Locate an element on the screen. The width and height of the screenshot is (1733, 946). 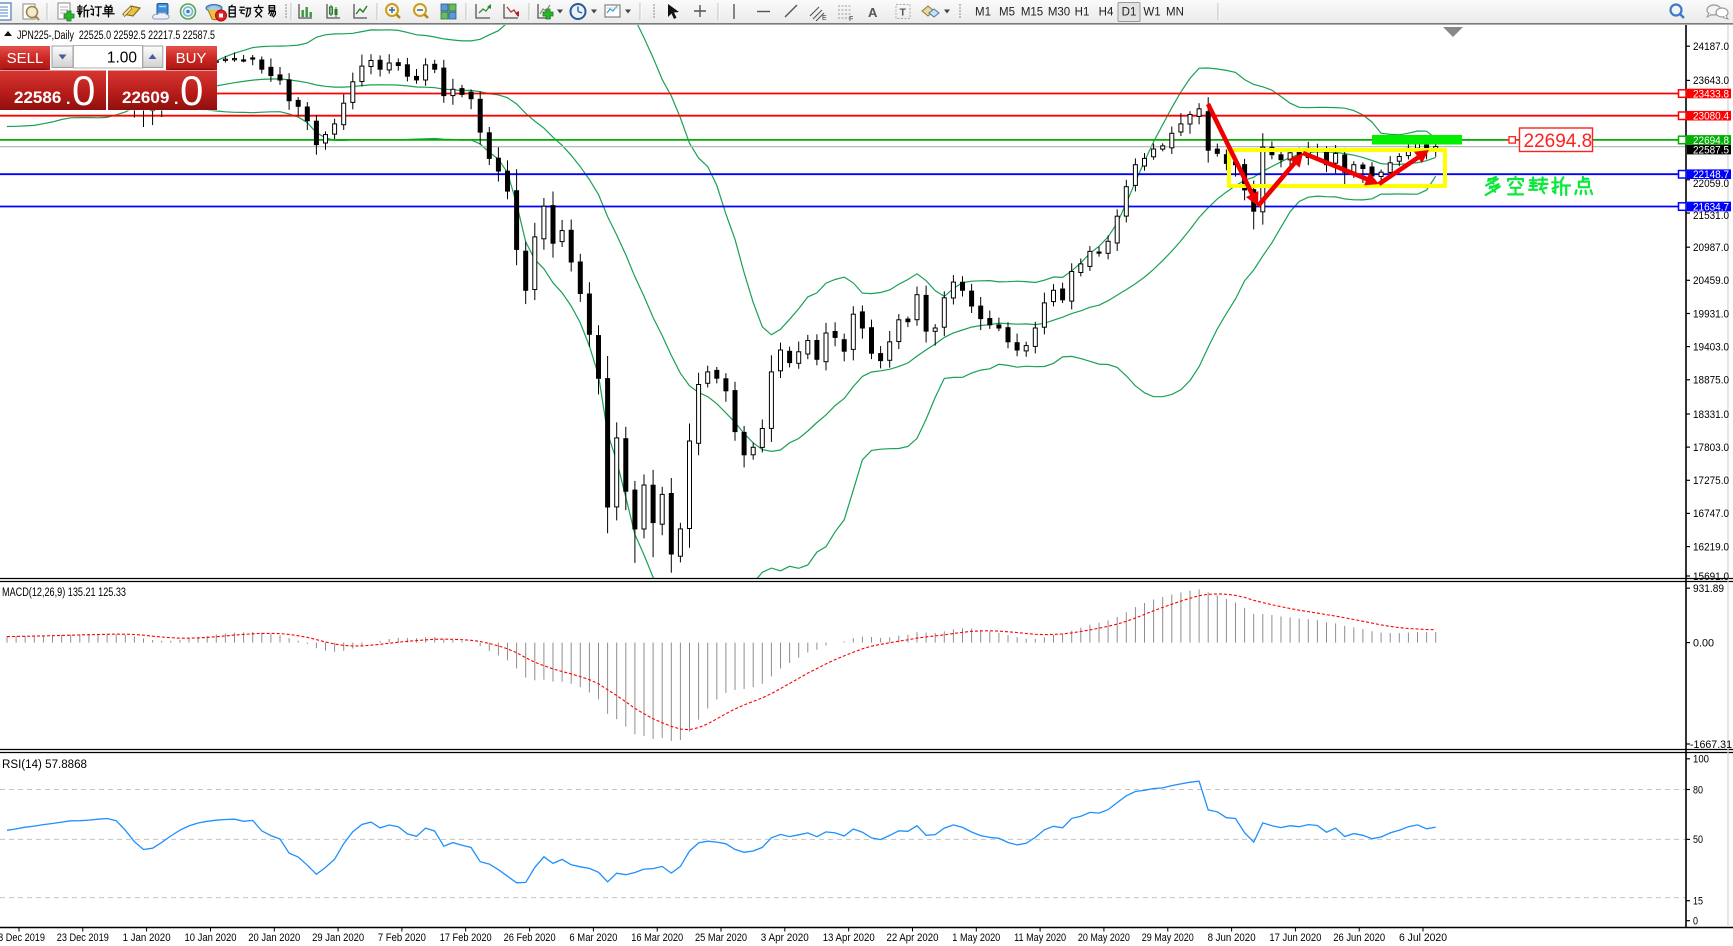
svg-text: 1.00 is located at coordinates (122, 58).